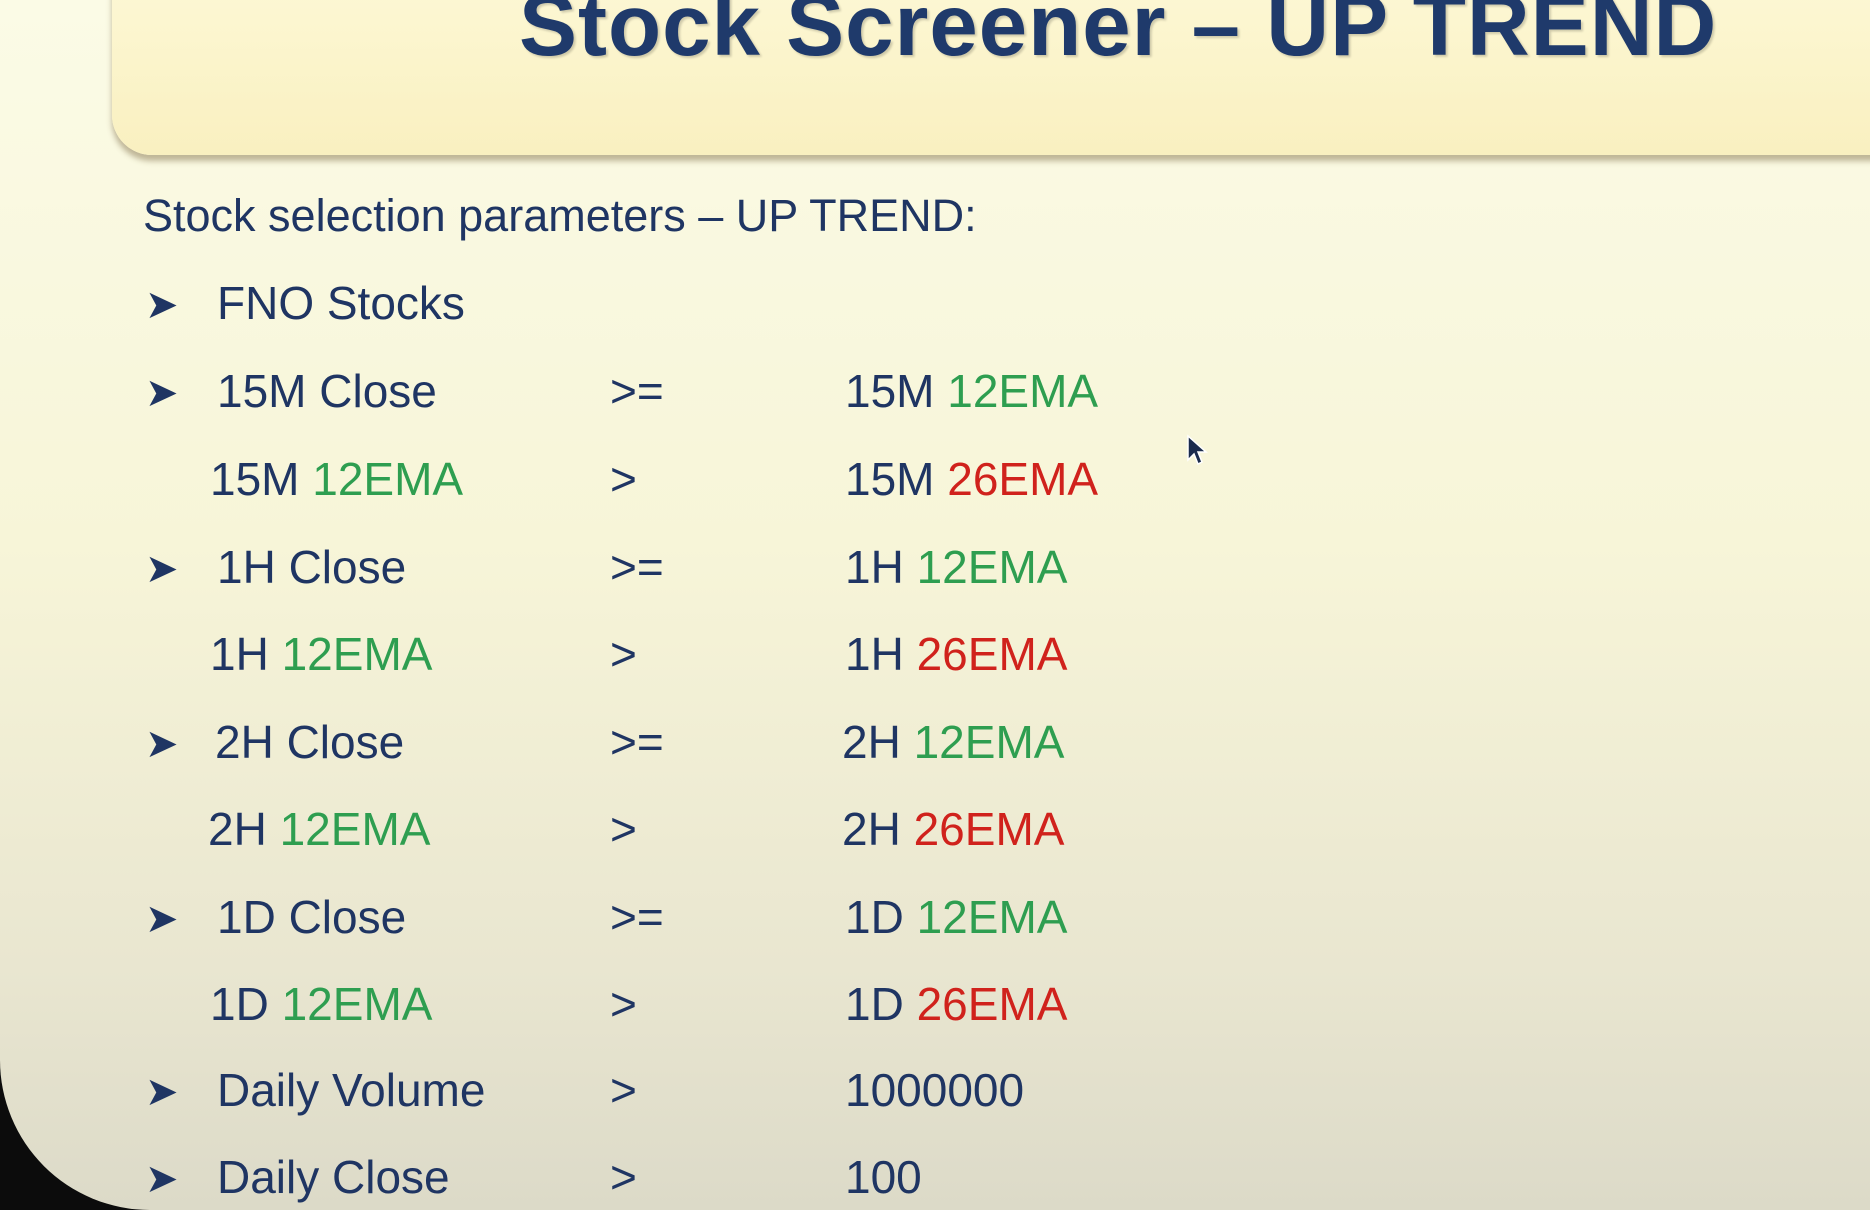  What do you see at coordinates (600, 1007) in the screenshot?
I see `criteria-row: 1D 12EMA > 1D 26EMA` at bounding box center [600, 1007].